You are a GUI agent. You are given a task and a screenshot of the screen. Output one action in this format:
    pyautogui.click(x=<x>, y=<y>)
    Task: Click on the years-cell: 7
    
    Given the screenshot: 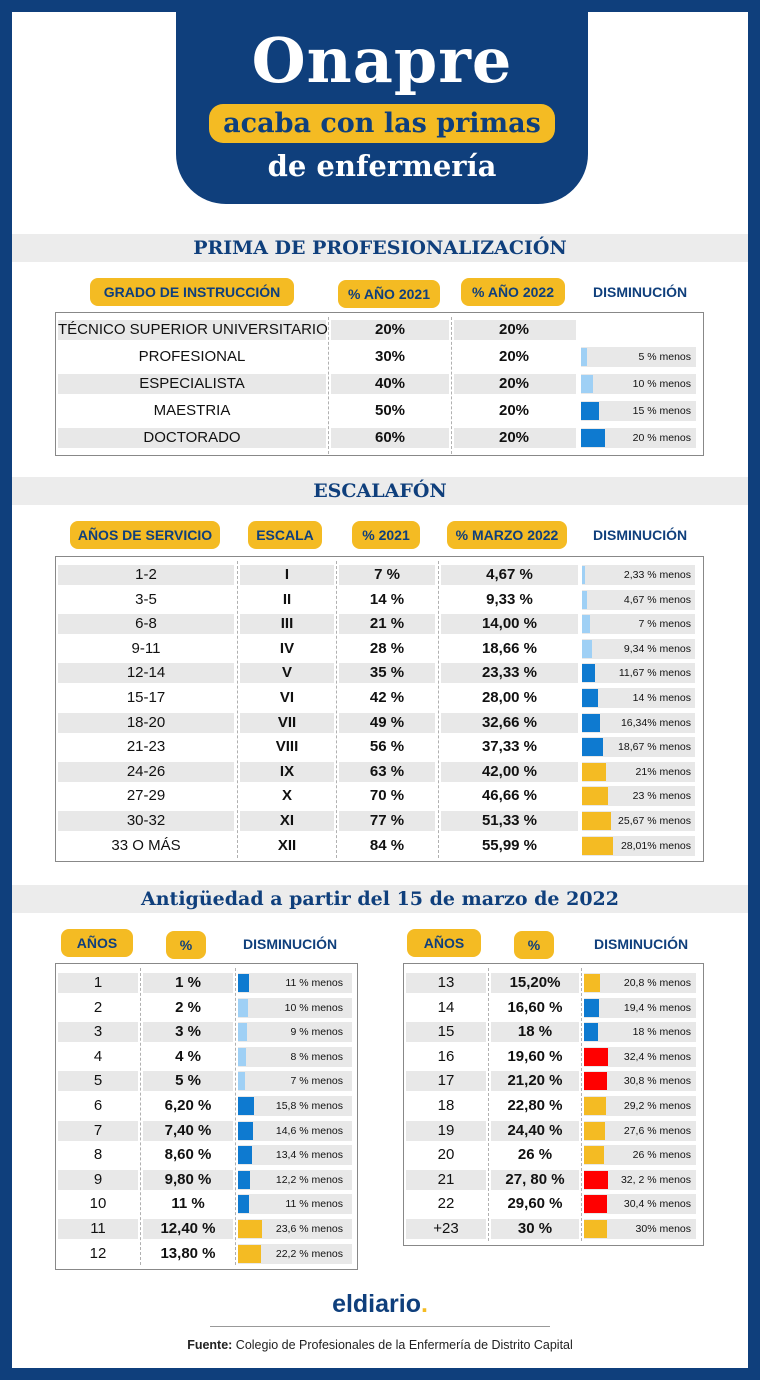 What is the action you would take?
    pyautogui.click(x=98, y=1130)
    